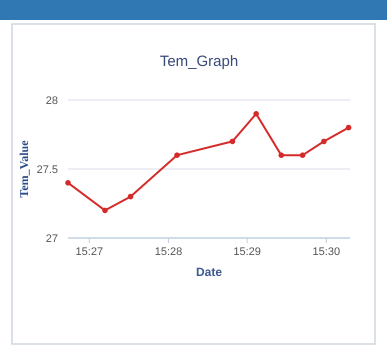  I want to click on y-tick-label: 28, so click(52, 101).